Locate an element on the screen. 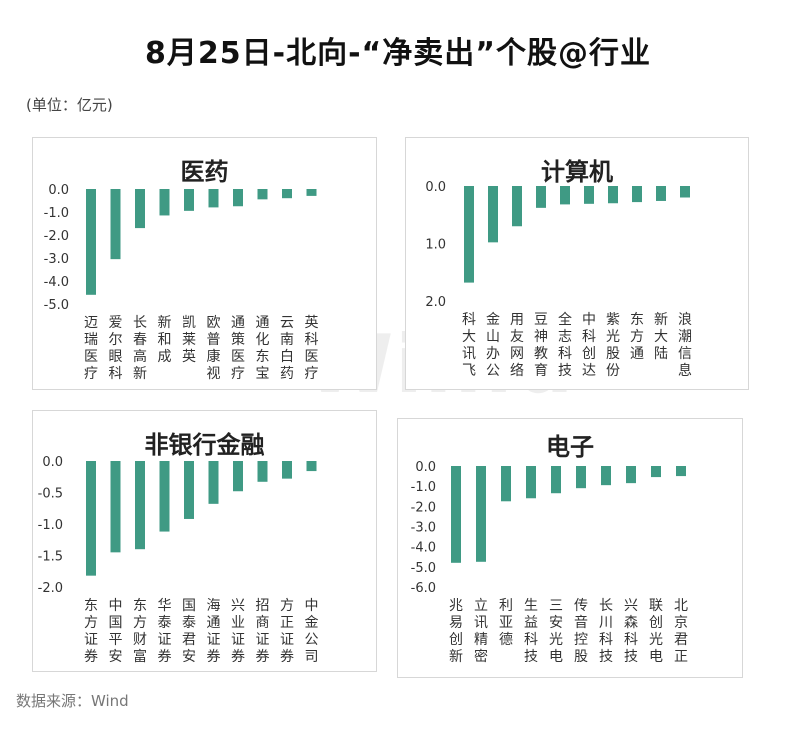 The image size is (796, 730). x-category-label: 长川科技 is located at coordinates (606, 631).